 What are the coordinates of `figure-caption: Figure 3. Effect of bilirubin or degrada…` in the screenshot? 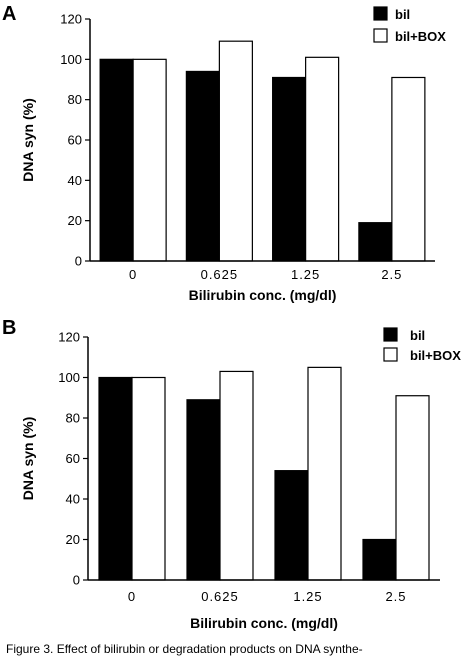 It's located at (184, 649).